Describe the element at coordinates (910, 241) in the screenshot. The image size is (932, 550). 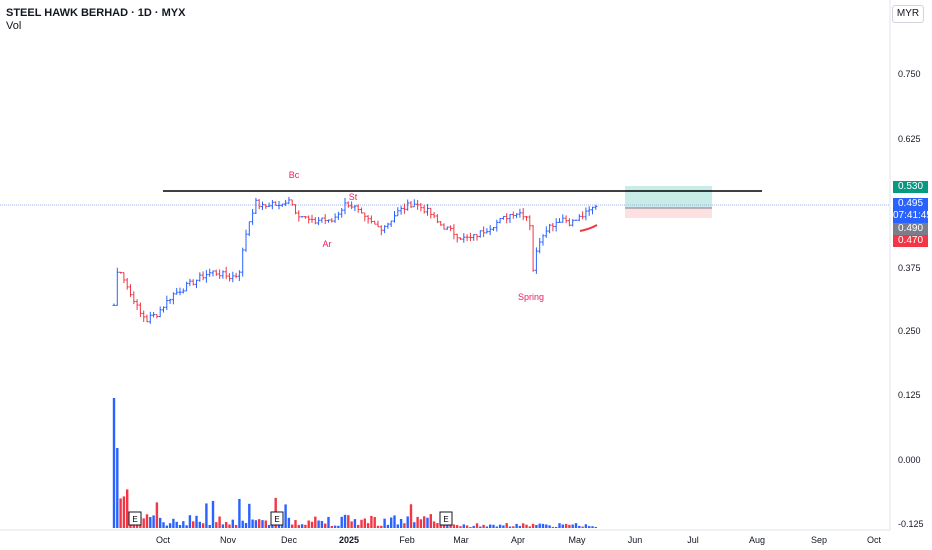
I see `stop-price-label: 0.470` at that location.